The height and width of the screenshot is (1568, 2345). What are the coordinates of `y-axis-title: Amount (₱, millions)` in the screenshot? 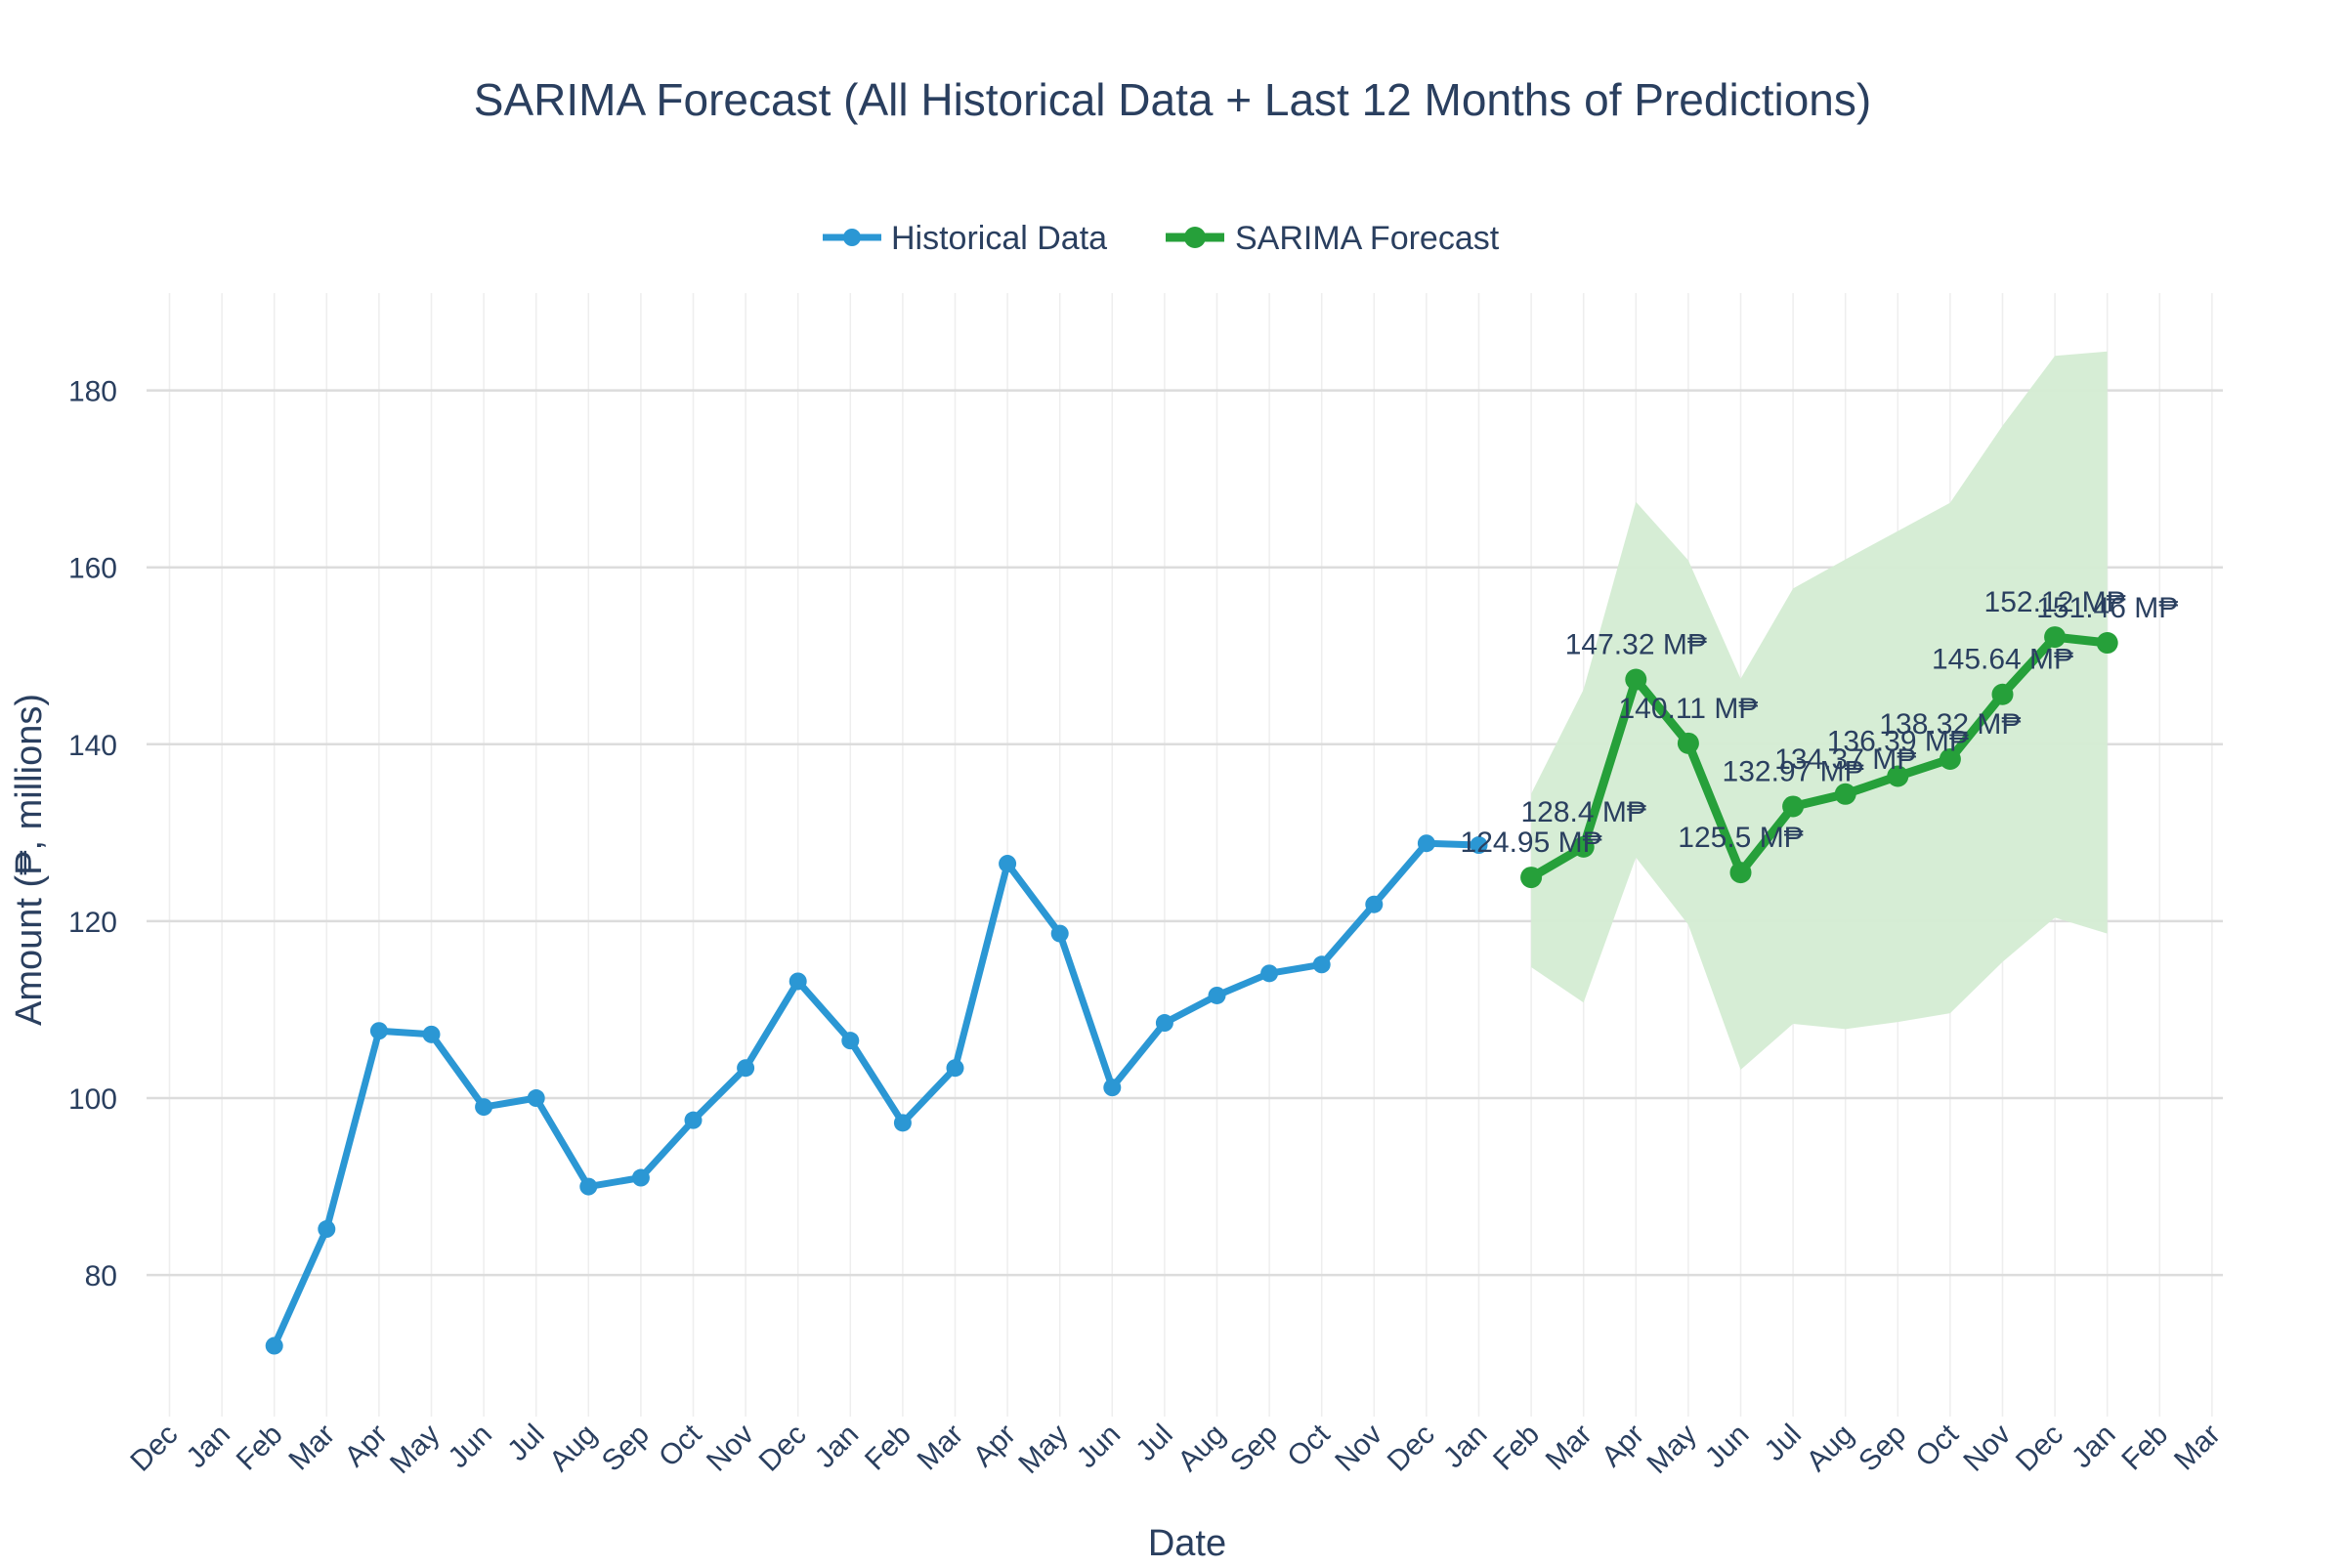 It's located at (29, 860).